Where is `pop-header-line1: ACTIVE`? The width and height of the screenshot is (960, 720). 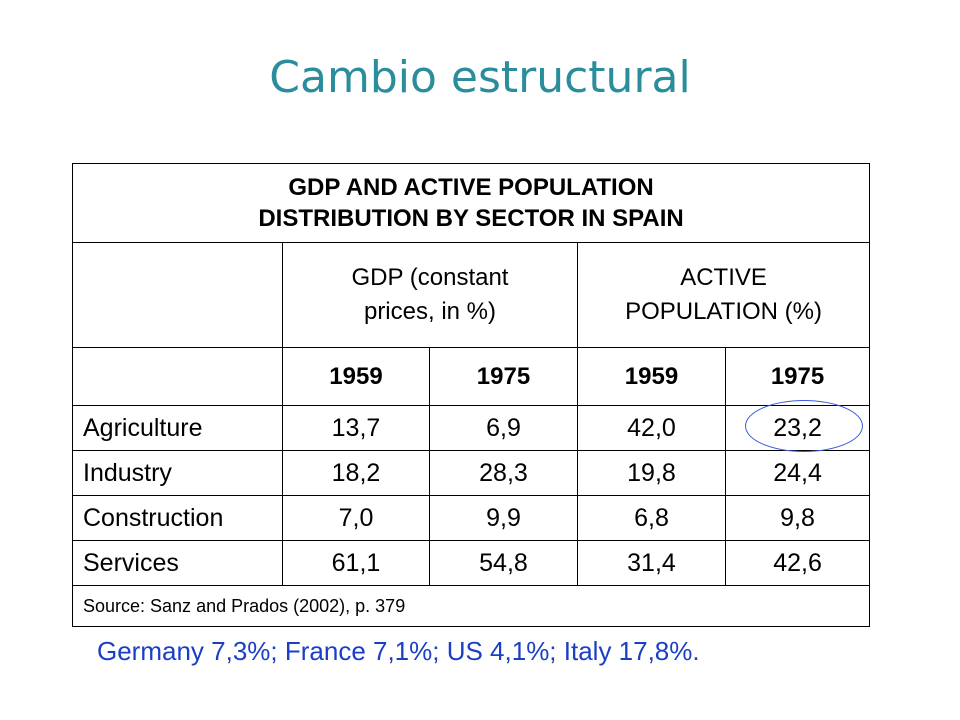
pop-header-line1: ACTIVE is located at coordinates (723, 278).